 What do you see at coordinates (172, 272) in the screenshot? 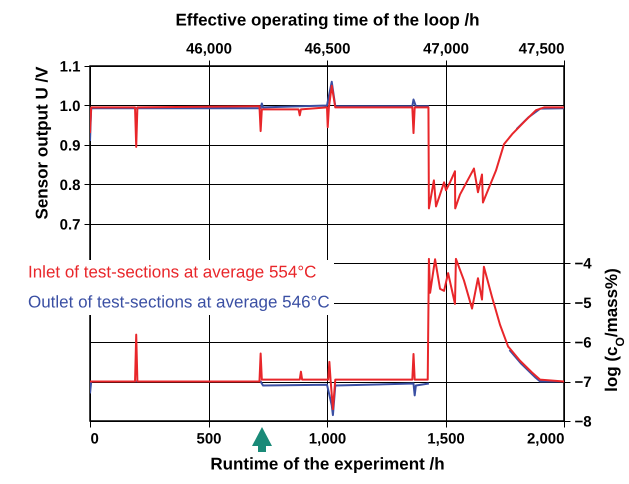
I see `text: Inlet of test-sections at average 554°C` at bounding box center [172, 272].